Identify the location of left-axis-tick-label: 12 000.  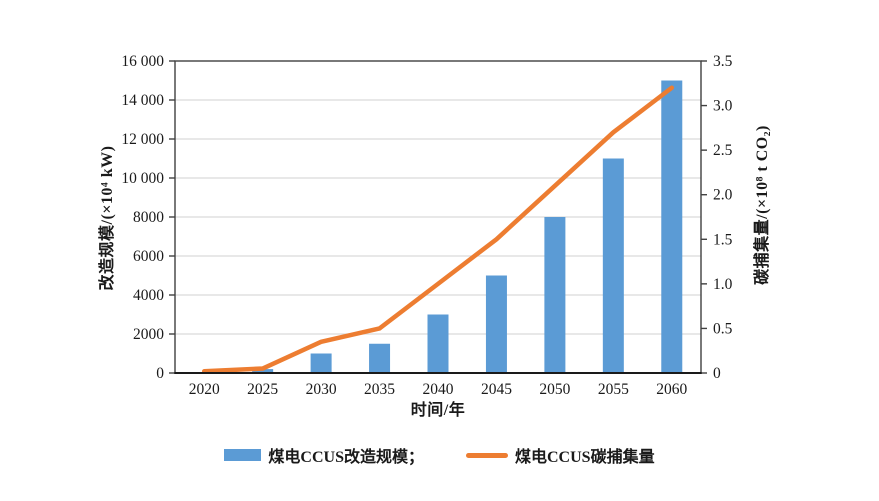
(142, 139).